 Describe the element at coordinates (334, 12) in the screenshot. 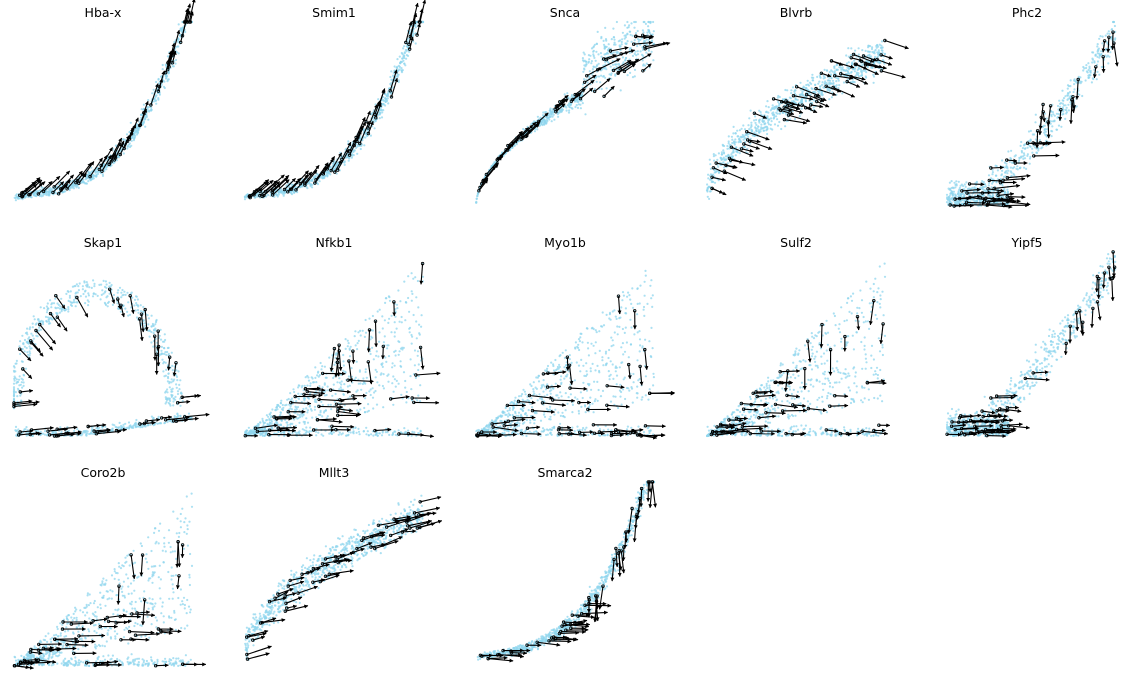

I see `panel-title: Smim1` at that location.